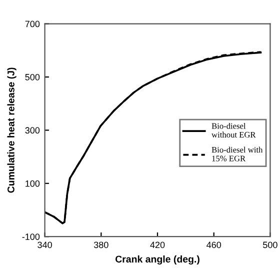 The image size is (280, 280). I want to click on x-tick-label: 380, so click(101, 245).